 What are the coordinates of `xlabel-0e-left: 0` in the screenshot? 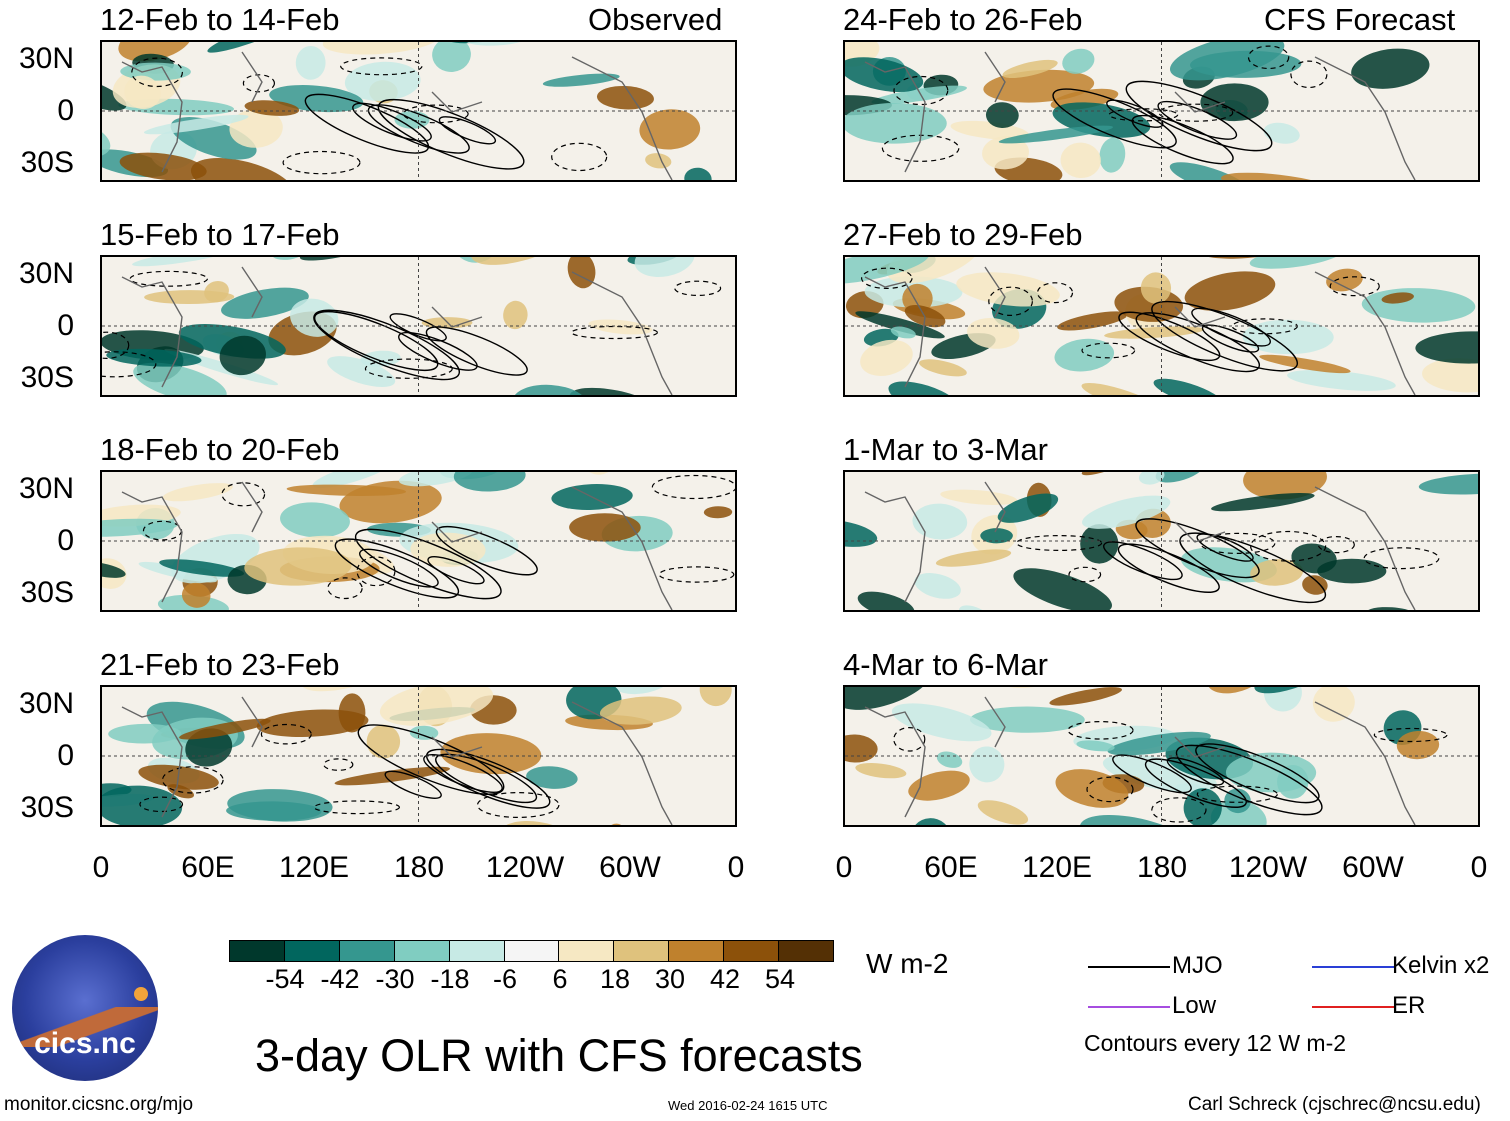 It's located at (736, 867).